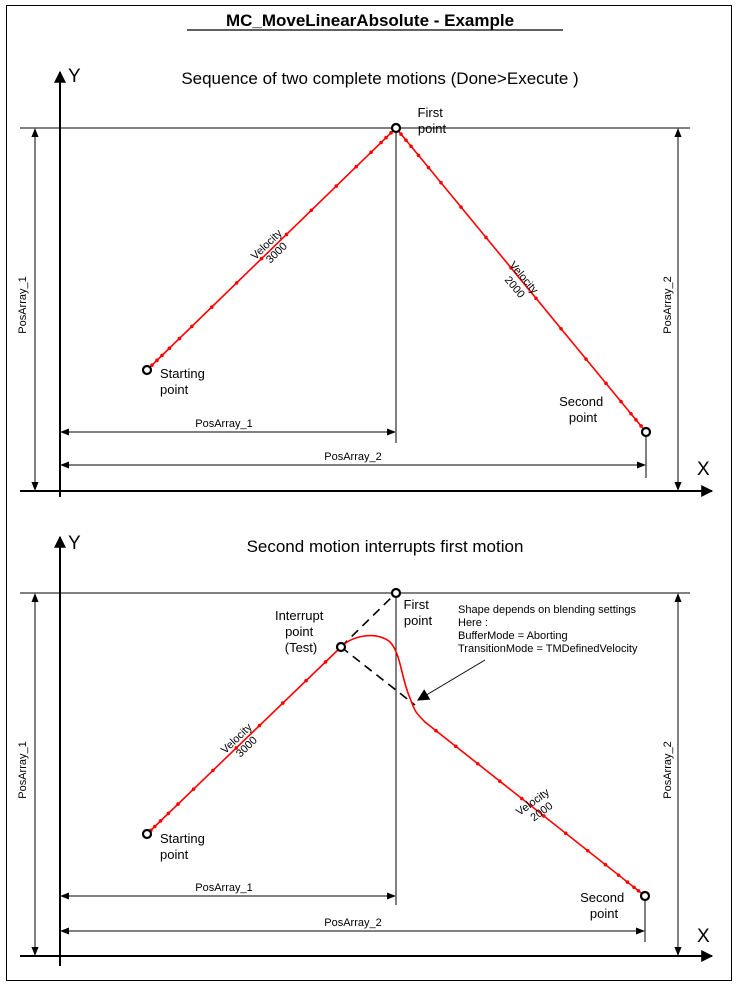 Image resolution: width=740 pixels, height=989 pixels. I want to click on panel-1-dim-y1-label: PosArray_1, so click(23, 304).